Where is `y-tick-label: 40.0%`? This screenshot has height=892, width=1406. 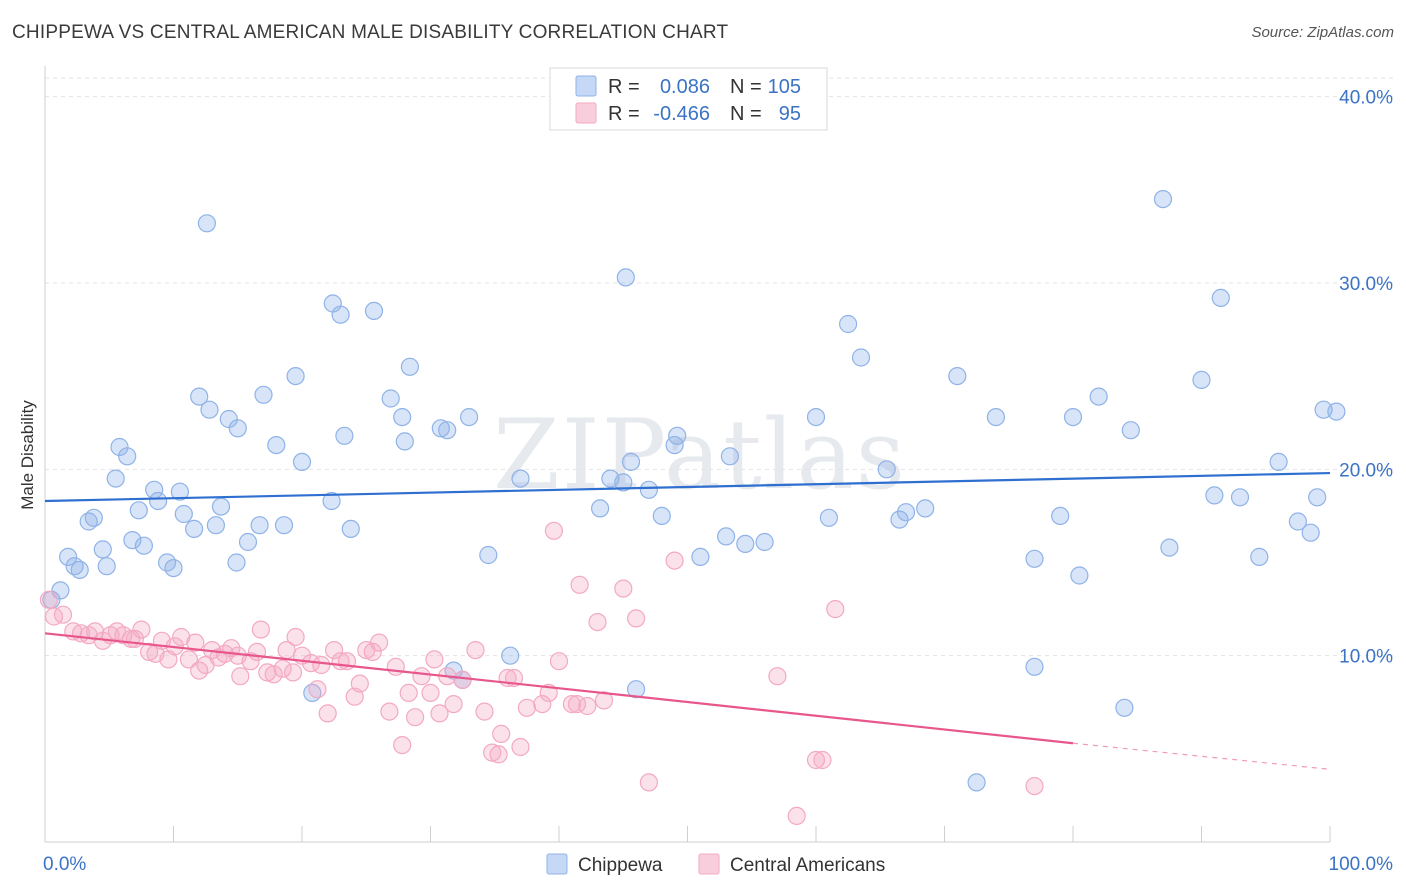
y-tick-label: 40.0% is located at coordinates (1366, 98).